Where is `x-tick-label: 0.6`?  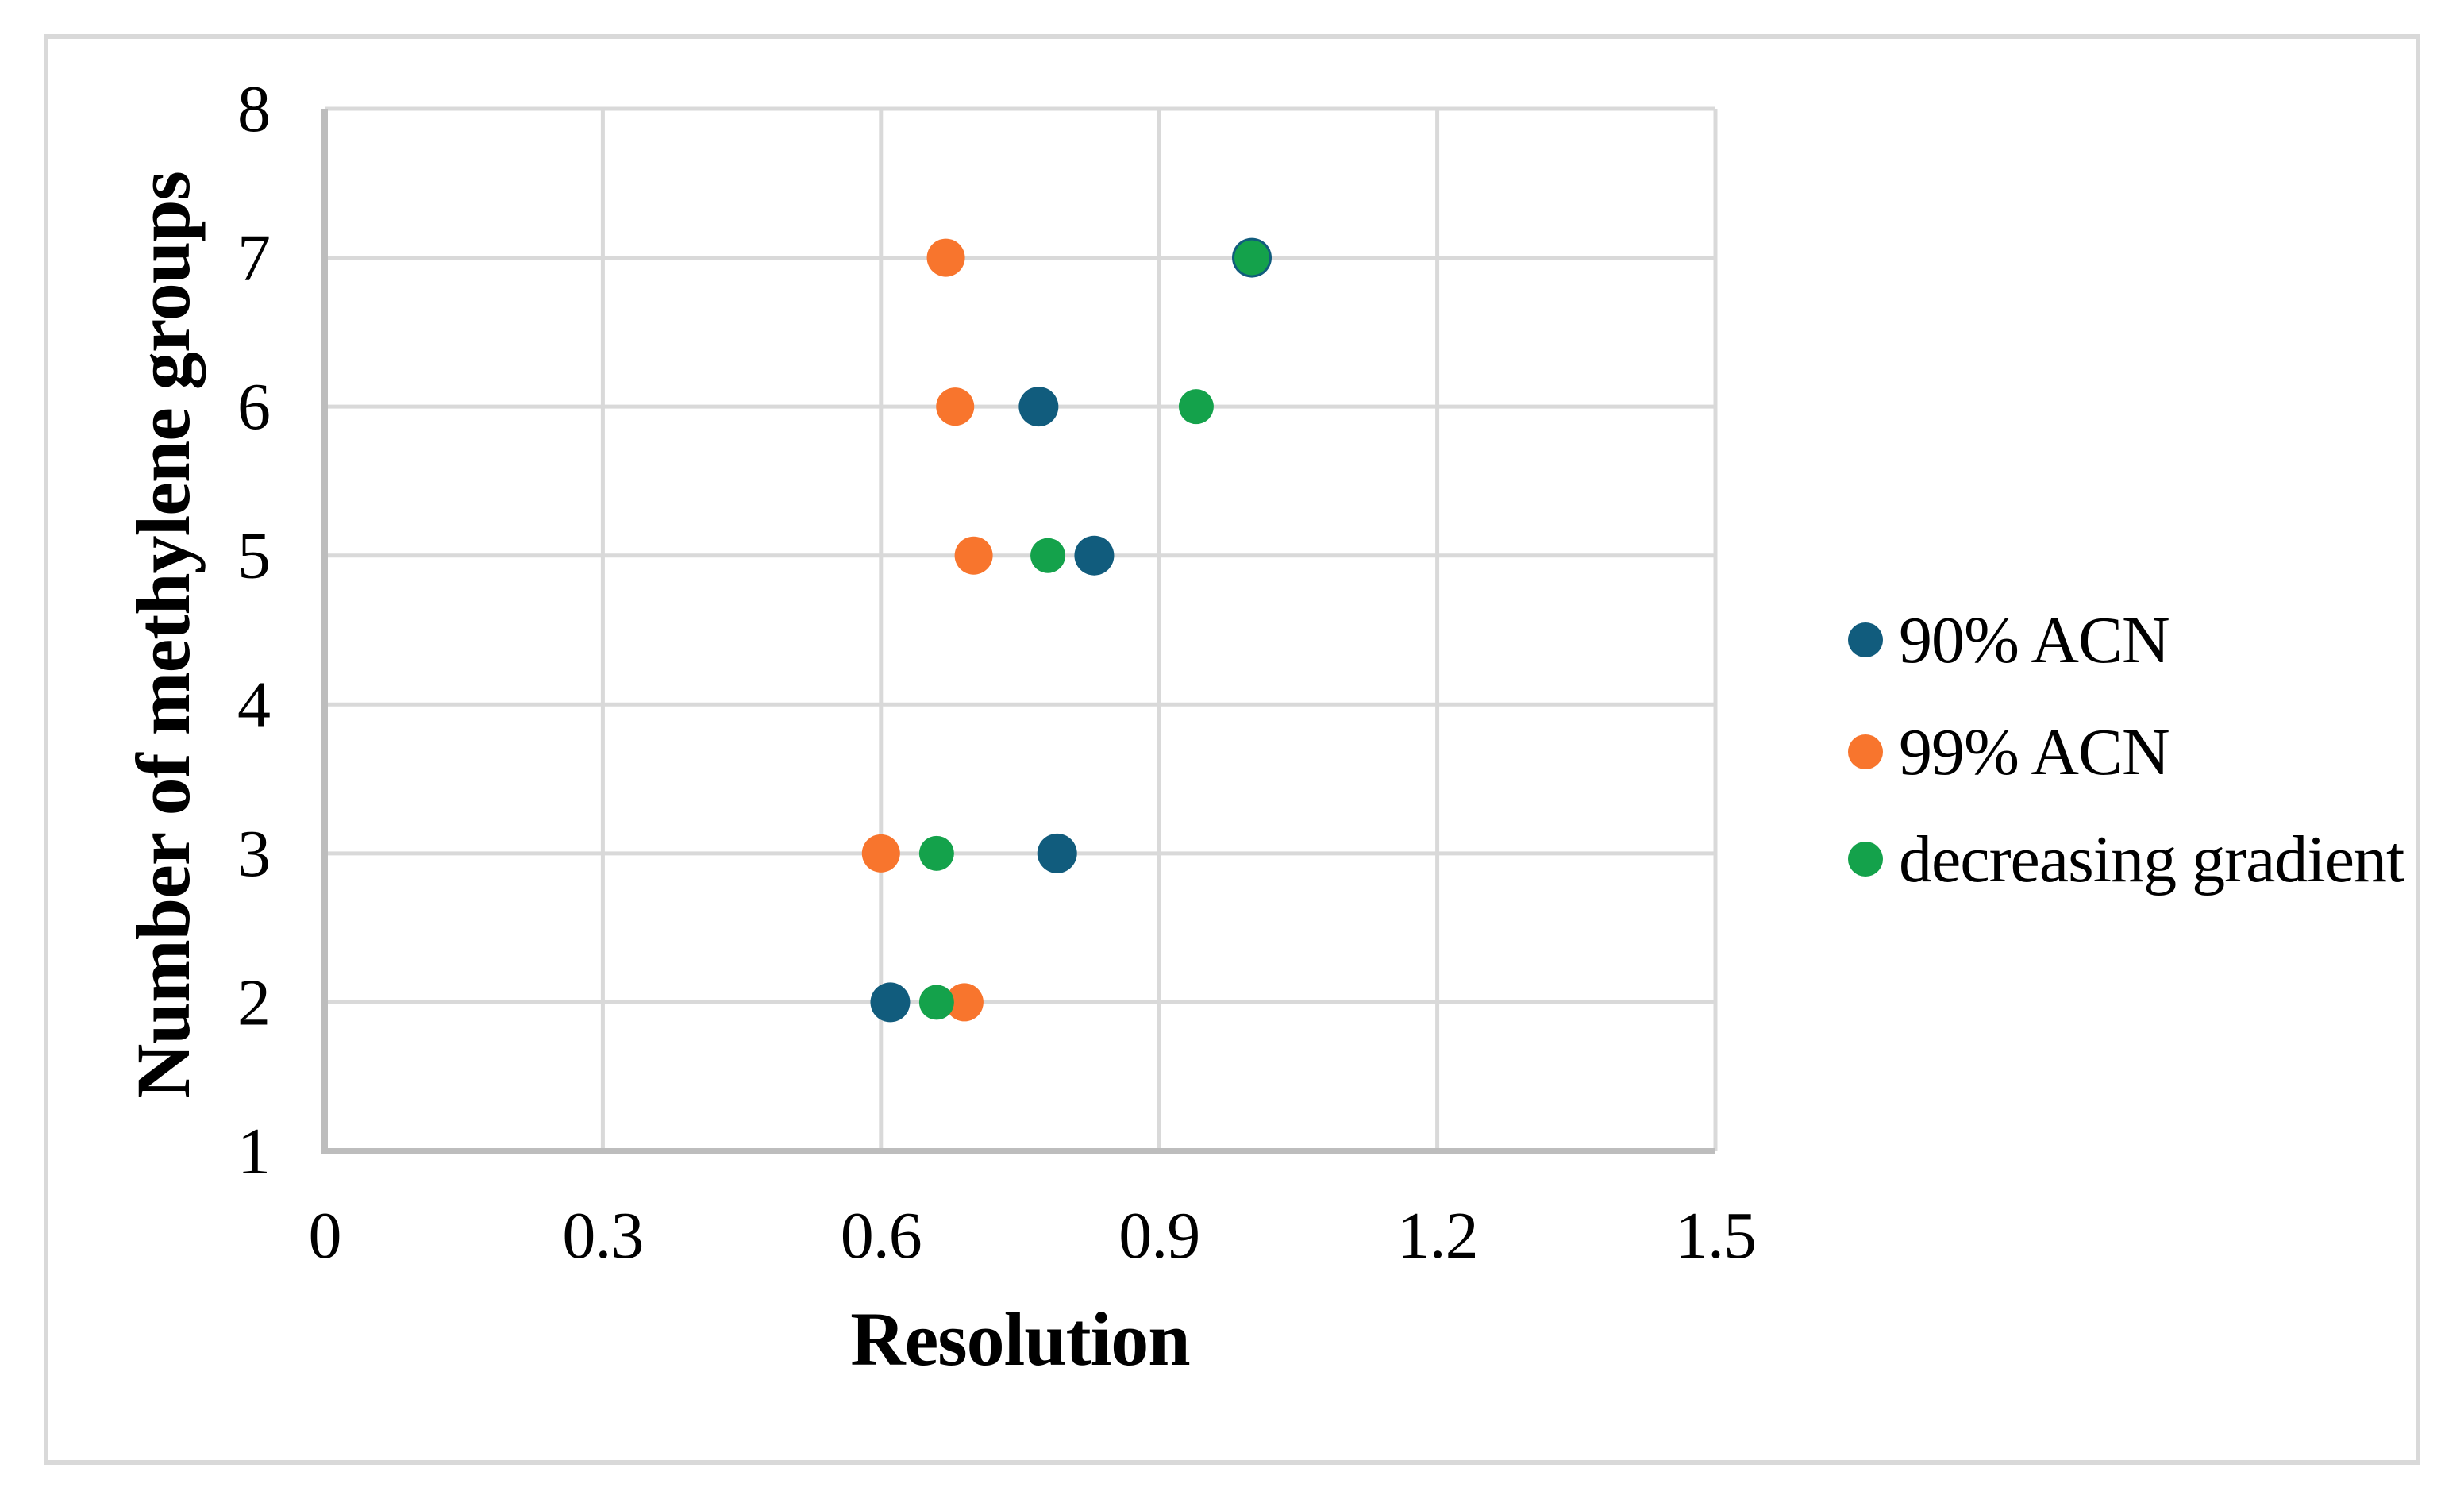
x-tick-label: 0.6 is located at coordinates (881, 1236).